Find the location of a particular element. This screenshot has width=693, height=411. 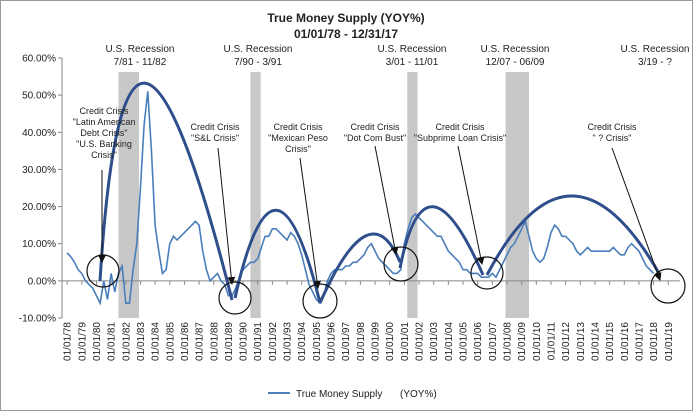

x-tick-label: 01/01/03 is located at coordinates (434, 341).